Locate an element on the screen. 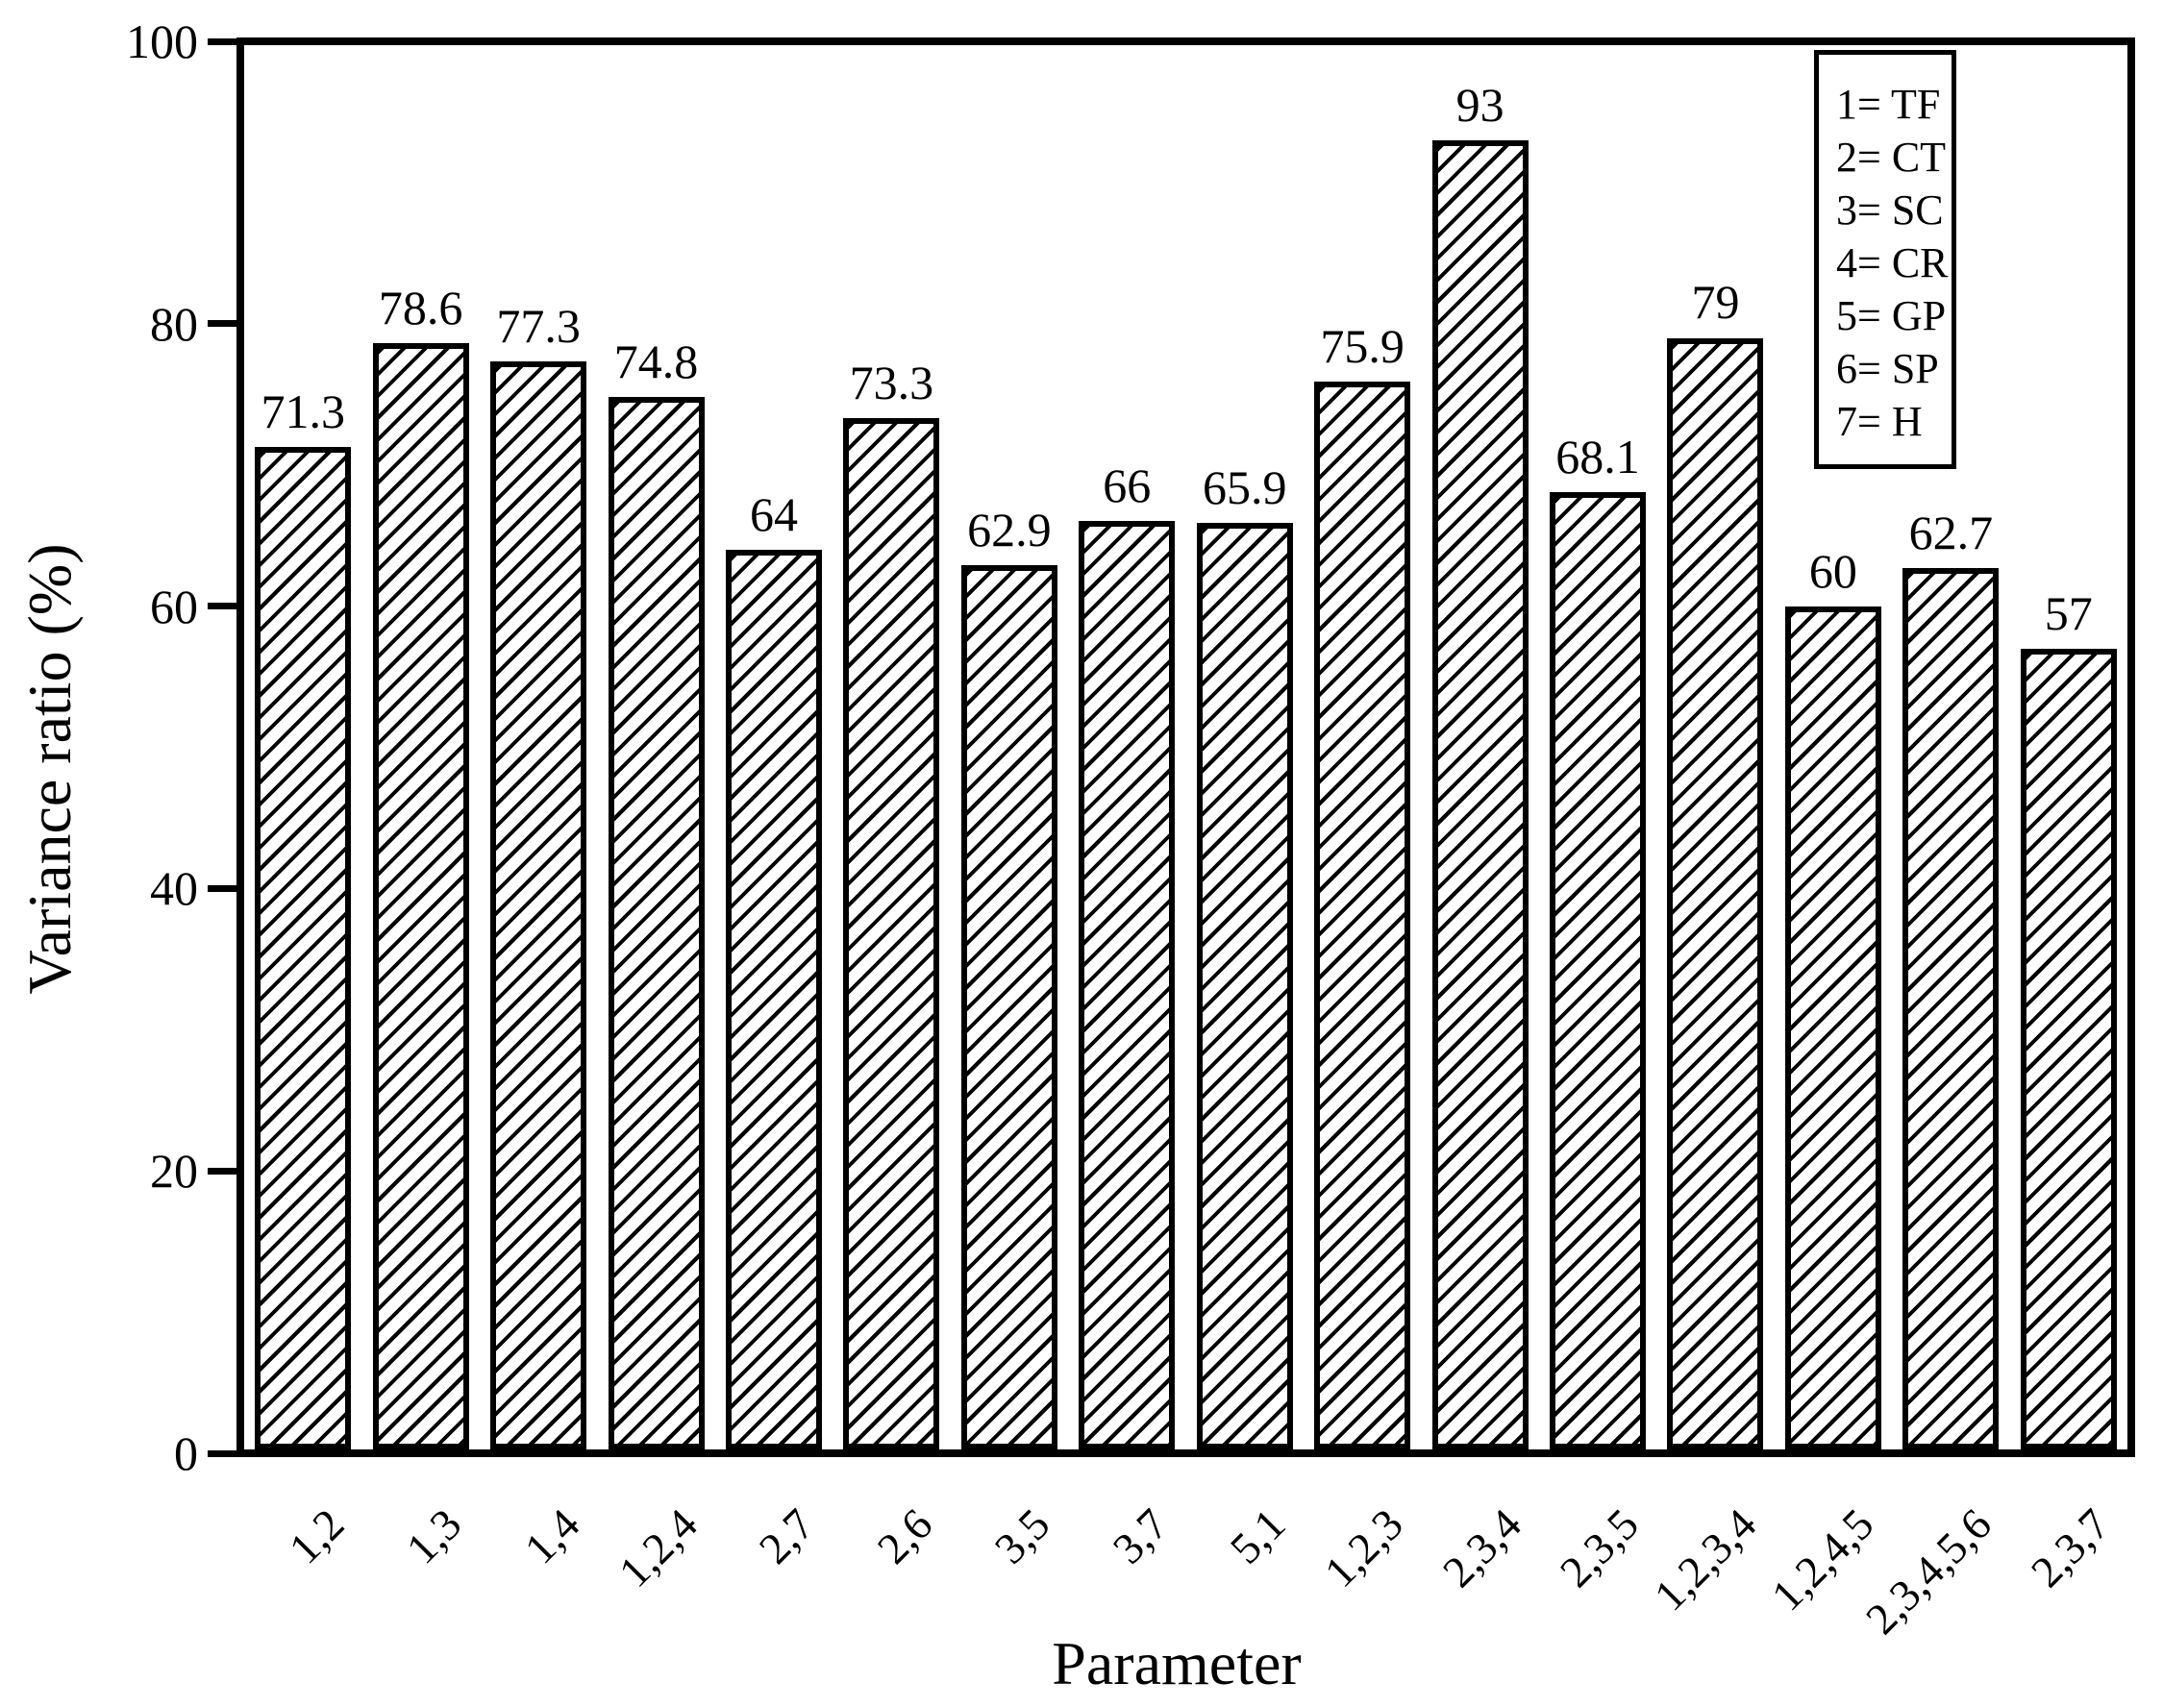 The width and height of the screenshot is (2163, 1708). y-tick-label: 20 is located at coordinates (174, 1171).